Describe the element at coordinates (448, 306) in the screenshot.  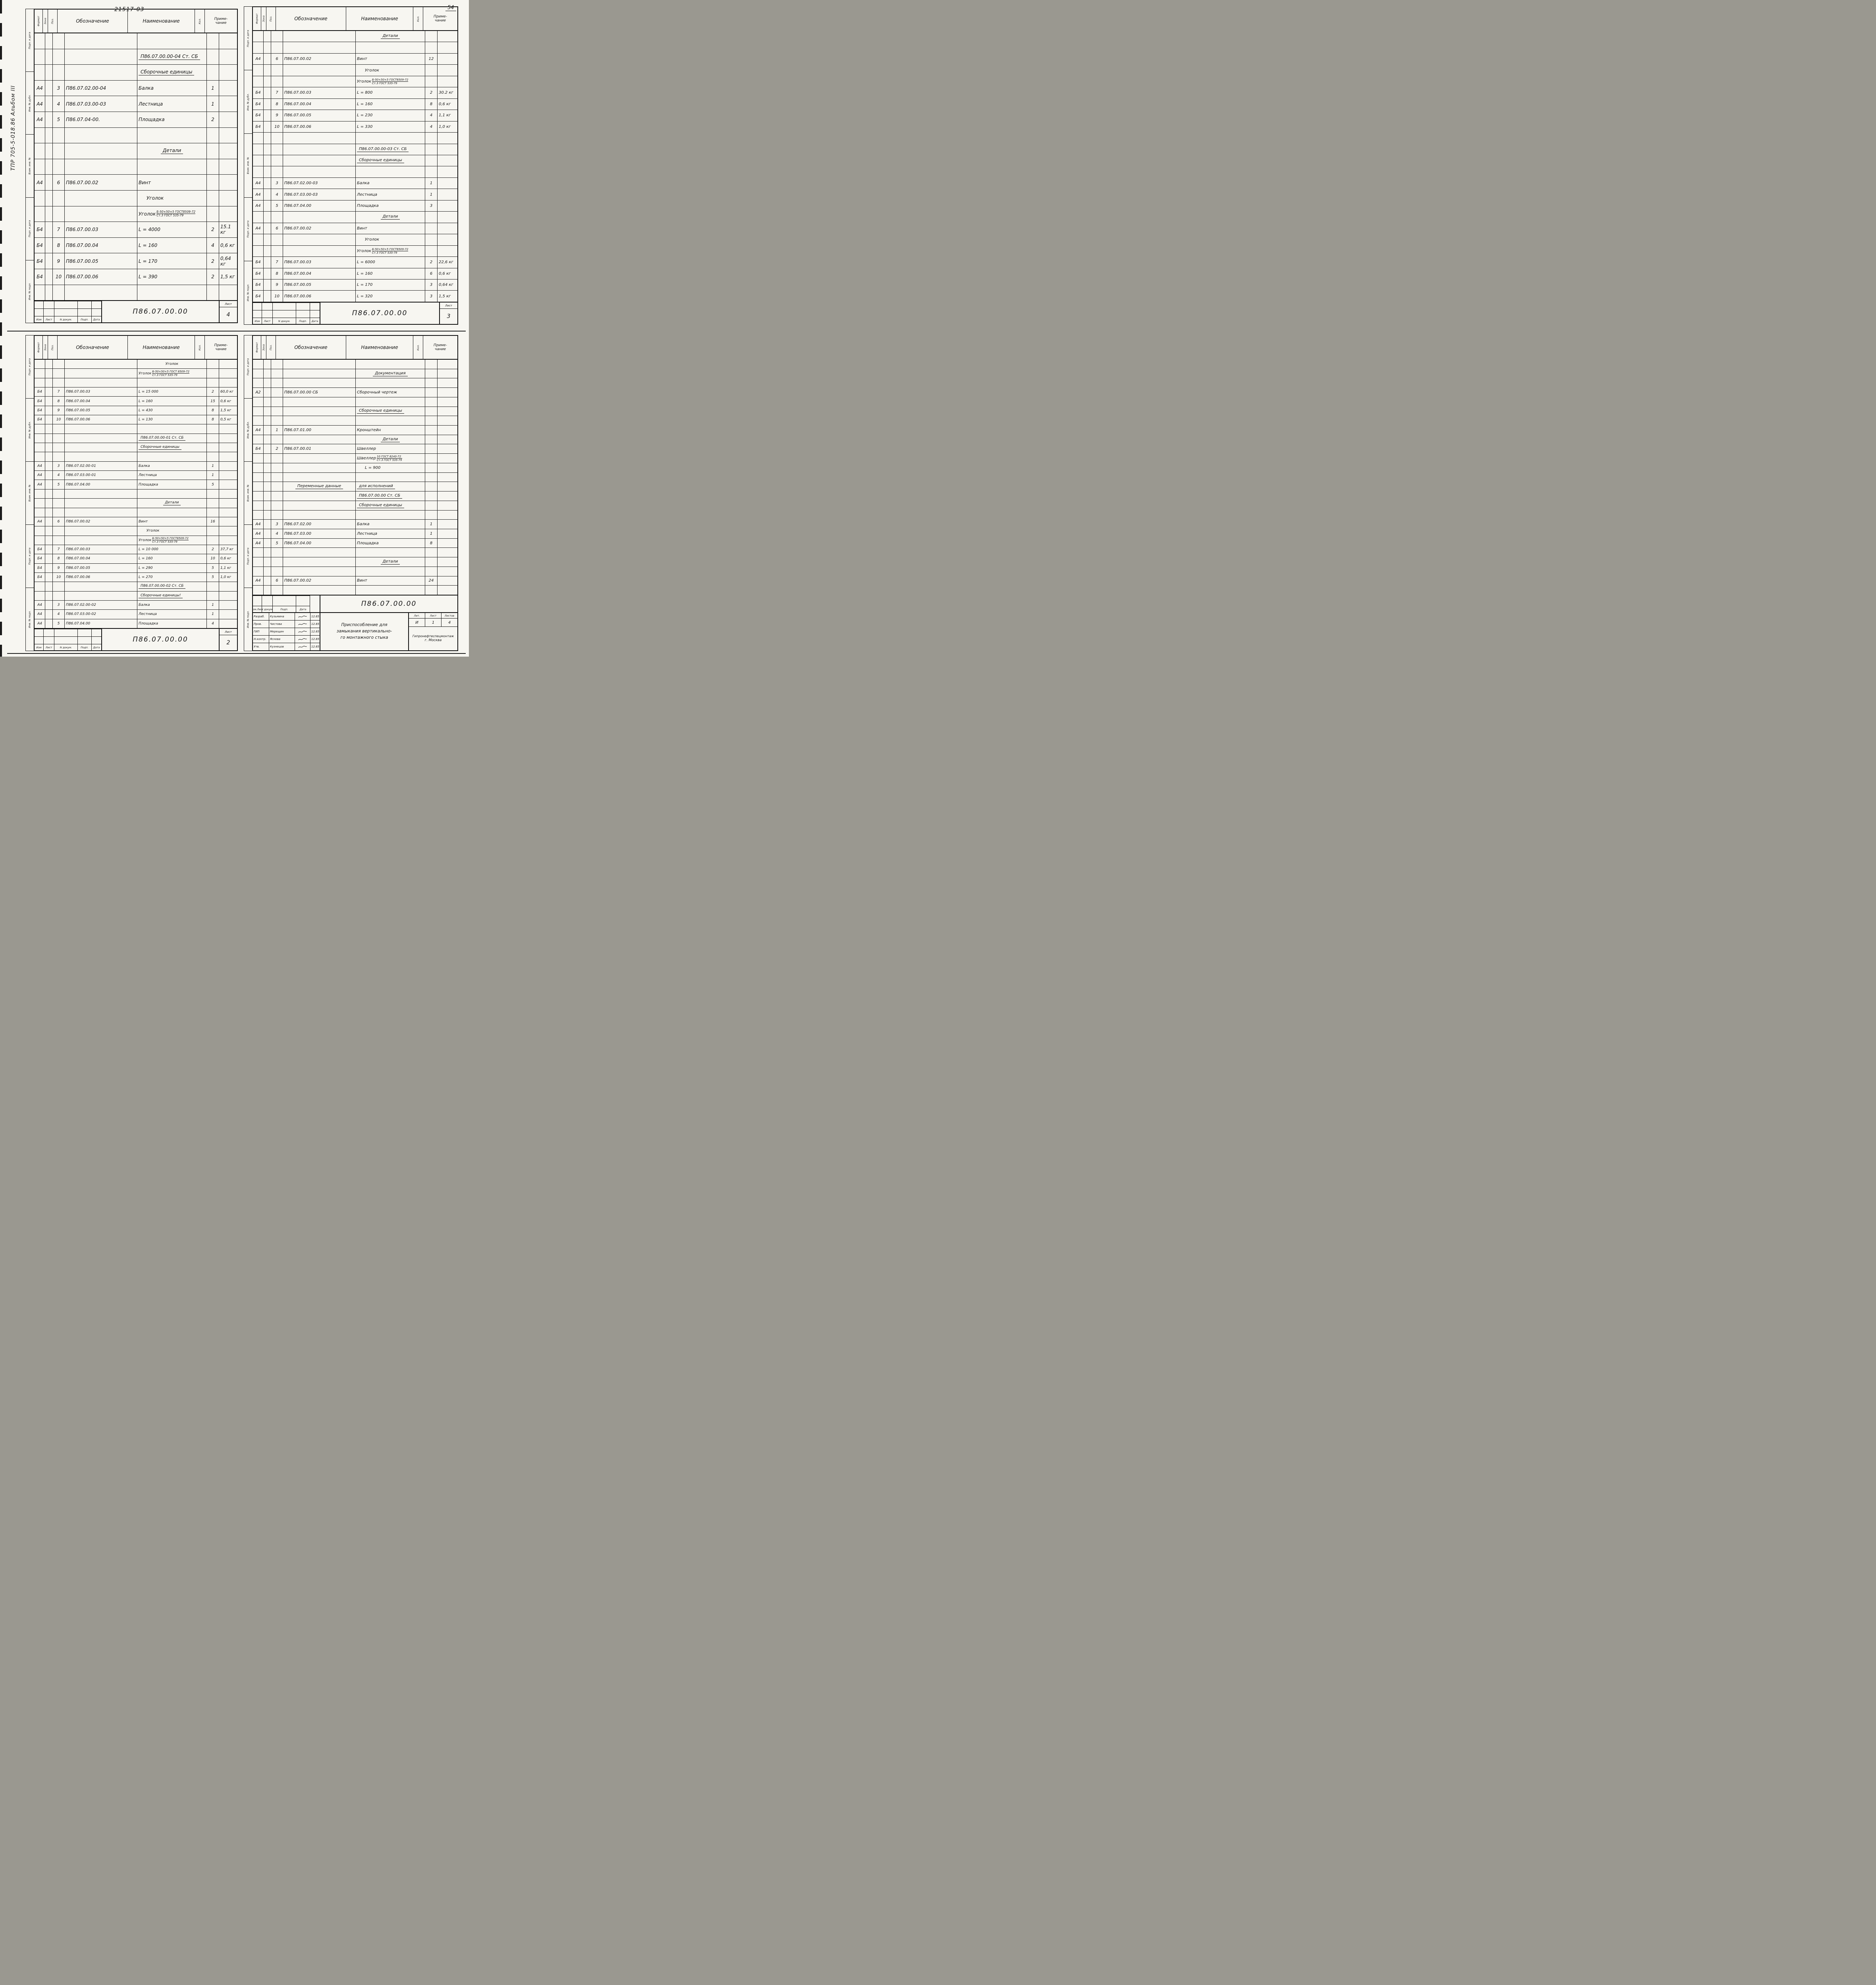
I see `sheet-label: Лист` at that location.